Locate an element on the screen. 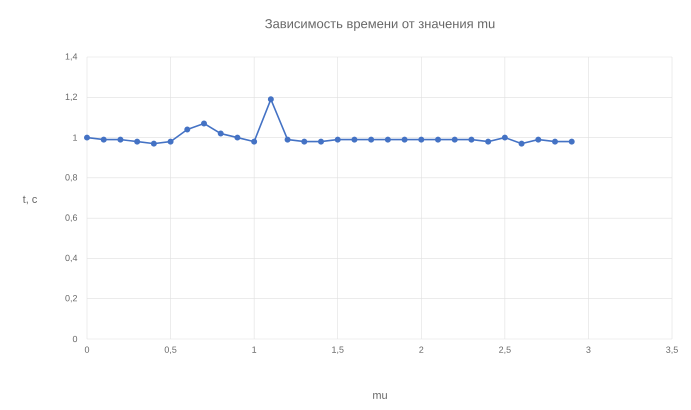 This screenshot has width=691, height=410. y-tick-label: 0 is located at coordinates (75, 339).